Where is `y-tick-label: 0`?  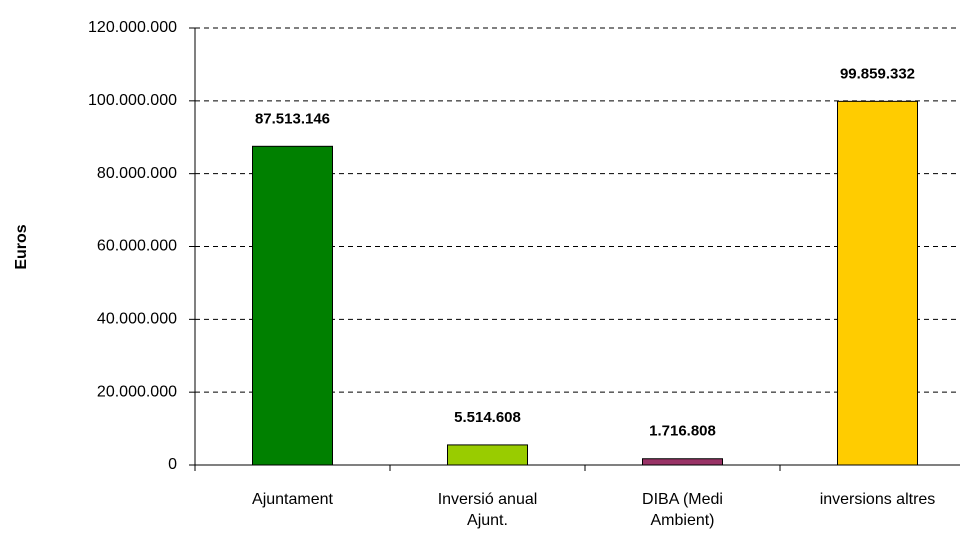
y-tick-label: 0 is located at coordinates (172, 464).